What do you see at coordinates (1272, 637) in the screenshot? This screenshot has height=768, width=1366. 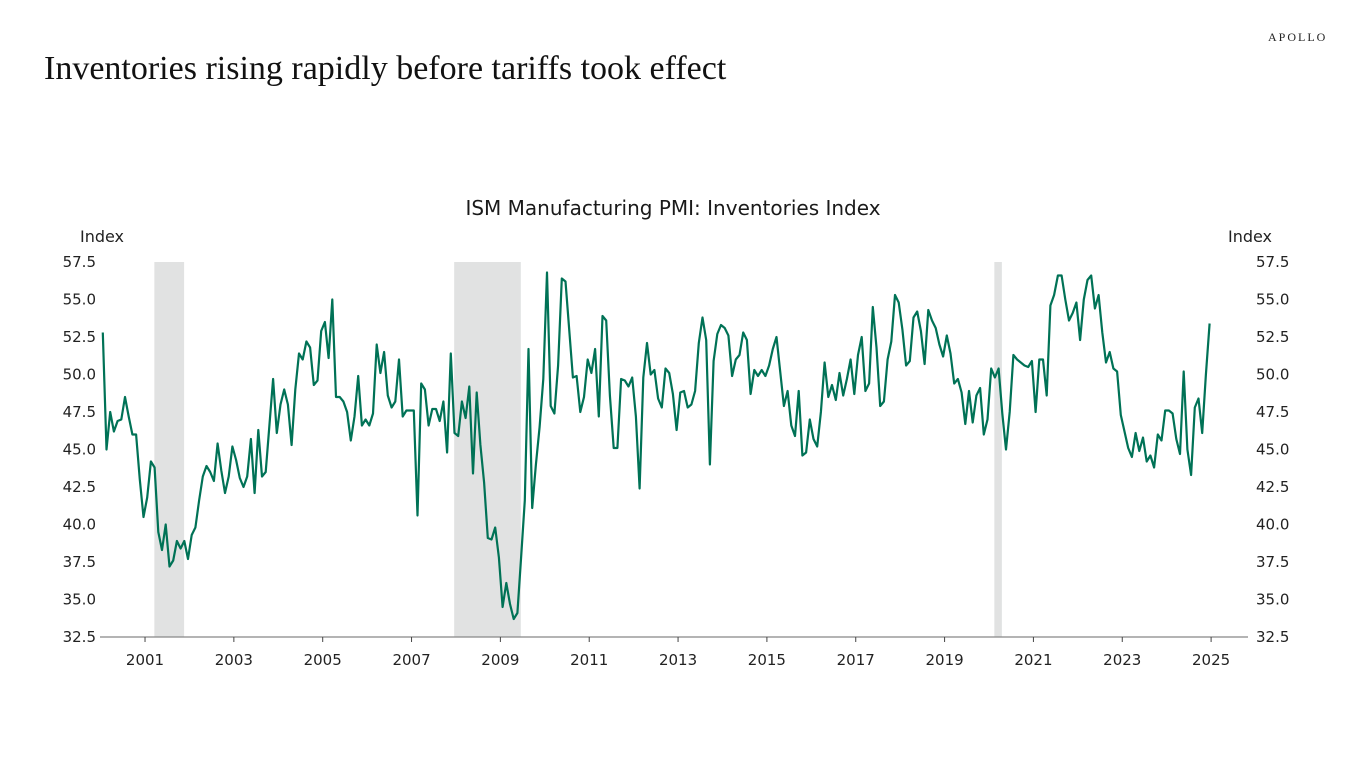 I see `y-tick-label-right: 32.5` at bounding box center [1272, 637].